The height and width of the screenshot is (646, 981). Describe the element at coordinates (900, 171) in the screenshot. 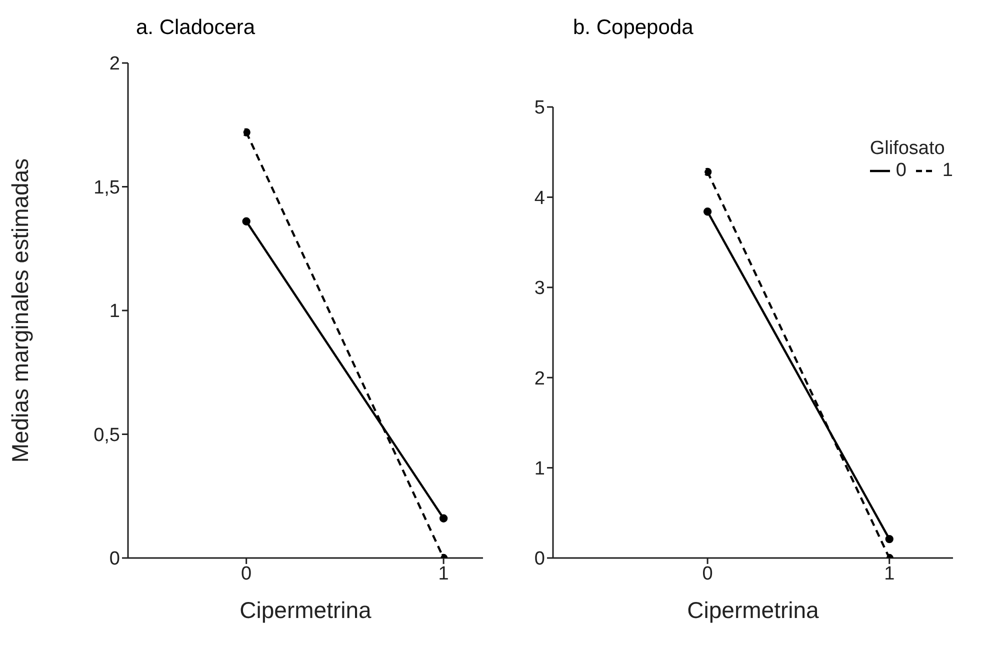

I see `legend-label: 0` at that location.